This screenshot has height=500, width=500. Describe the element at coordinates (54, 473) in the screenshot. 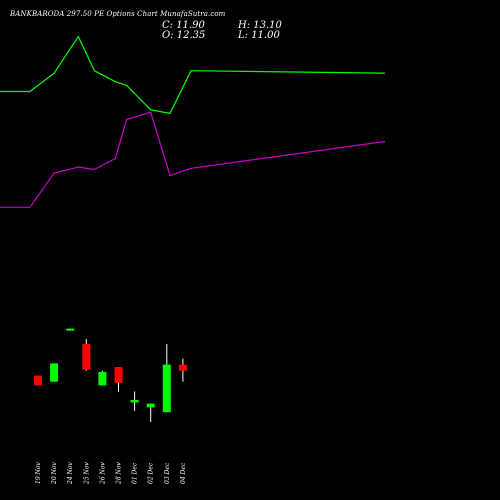

I see `x-tick-label: 20 Nov` at that location.